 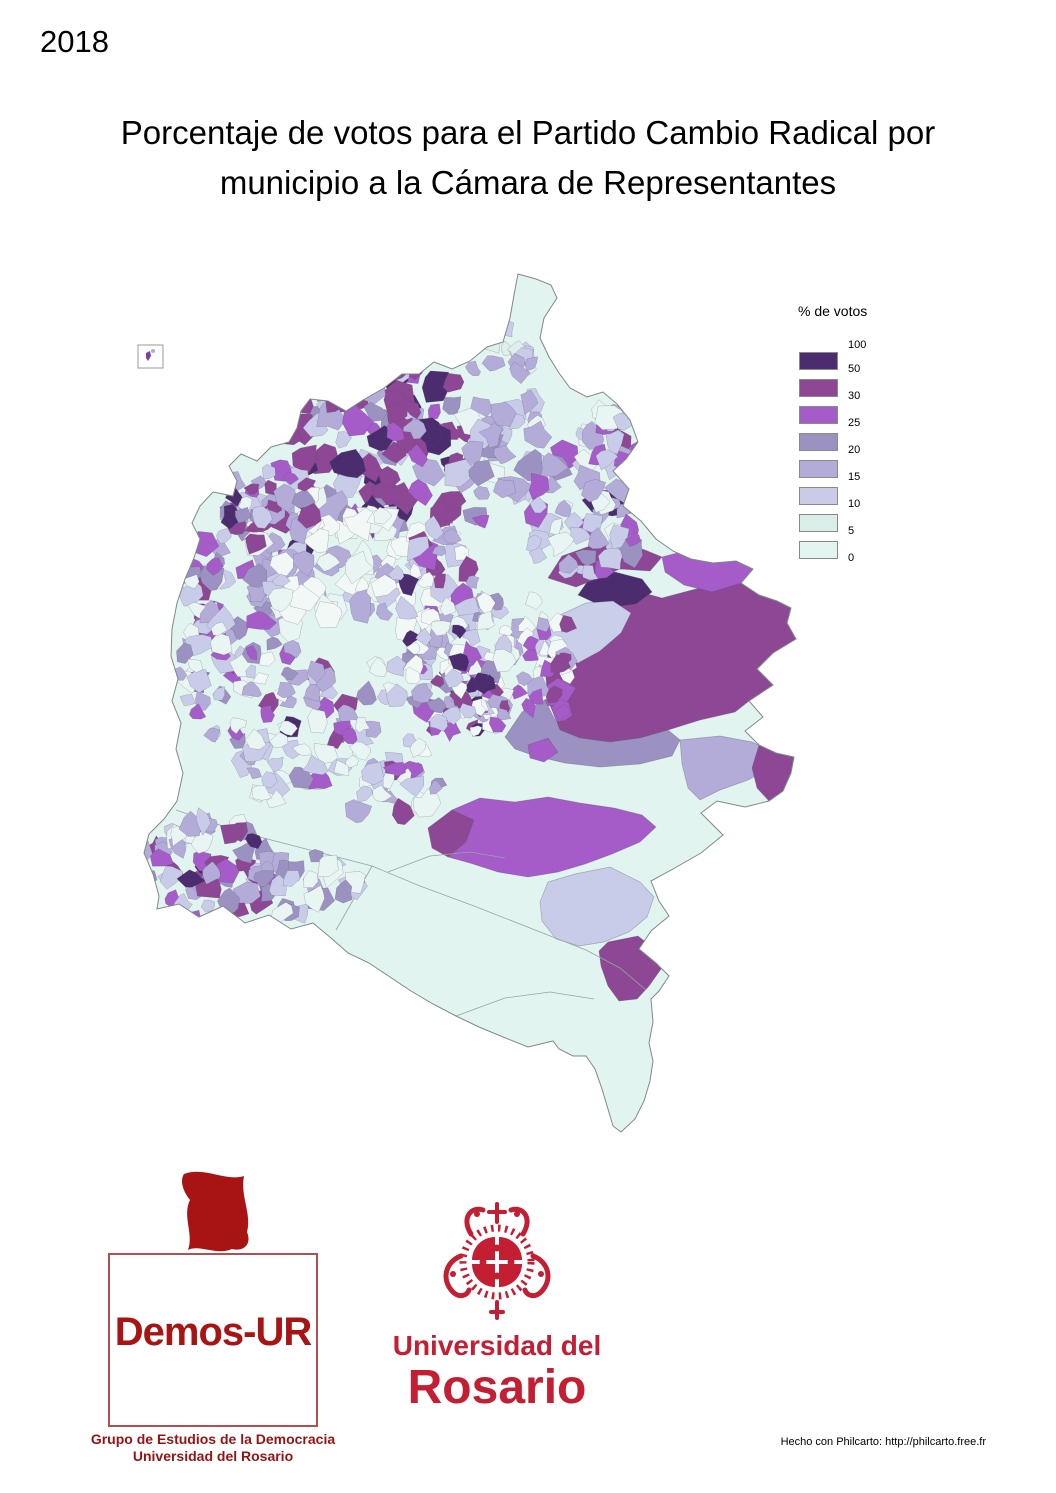 What do you see at coordinates (270, 507) in the screenshot?
I see `map-cluster-uraba` at bounding box center [270, 507].